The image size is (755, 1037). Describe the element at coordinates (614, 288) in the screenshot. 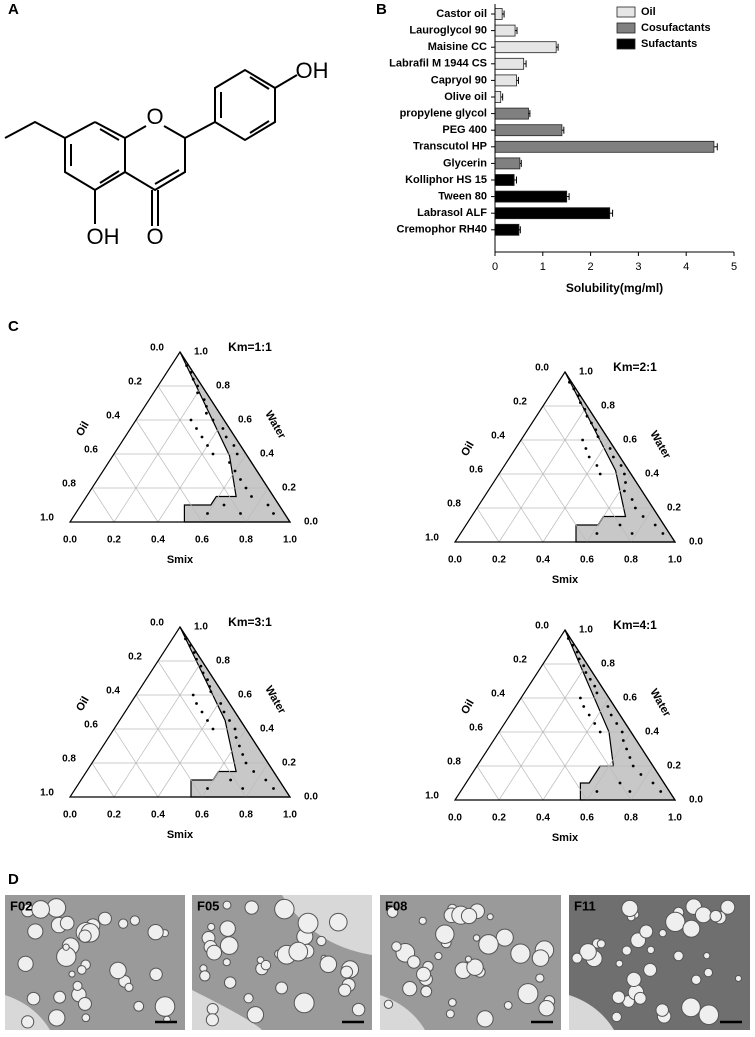

I see `x-axis-label: Solubility(mg/ml)` at that location.